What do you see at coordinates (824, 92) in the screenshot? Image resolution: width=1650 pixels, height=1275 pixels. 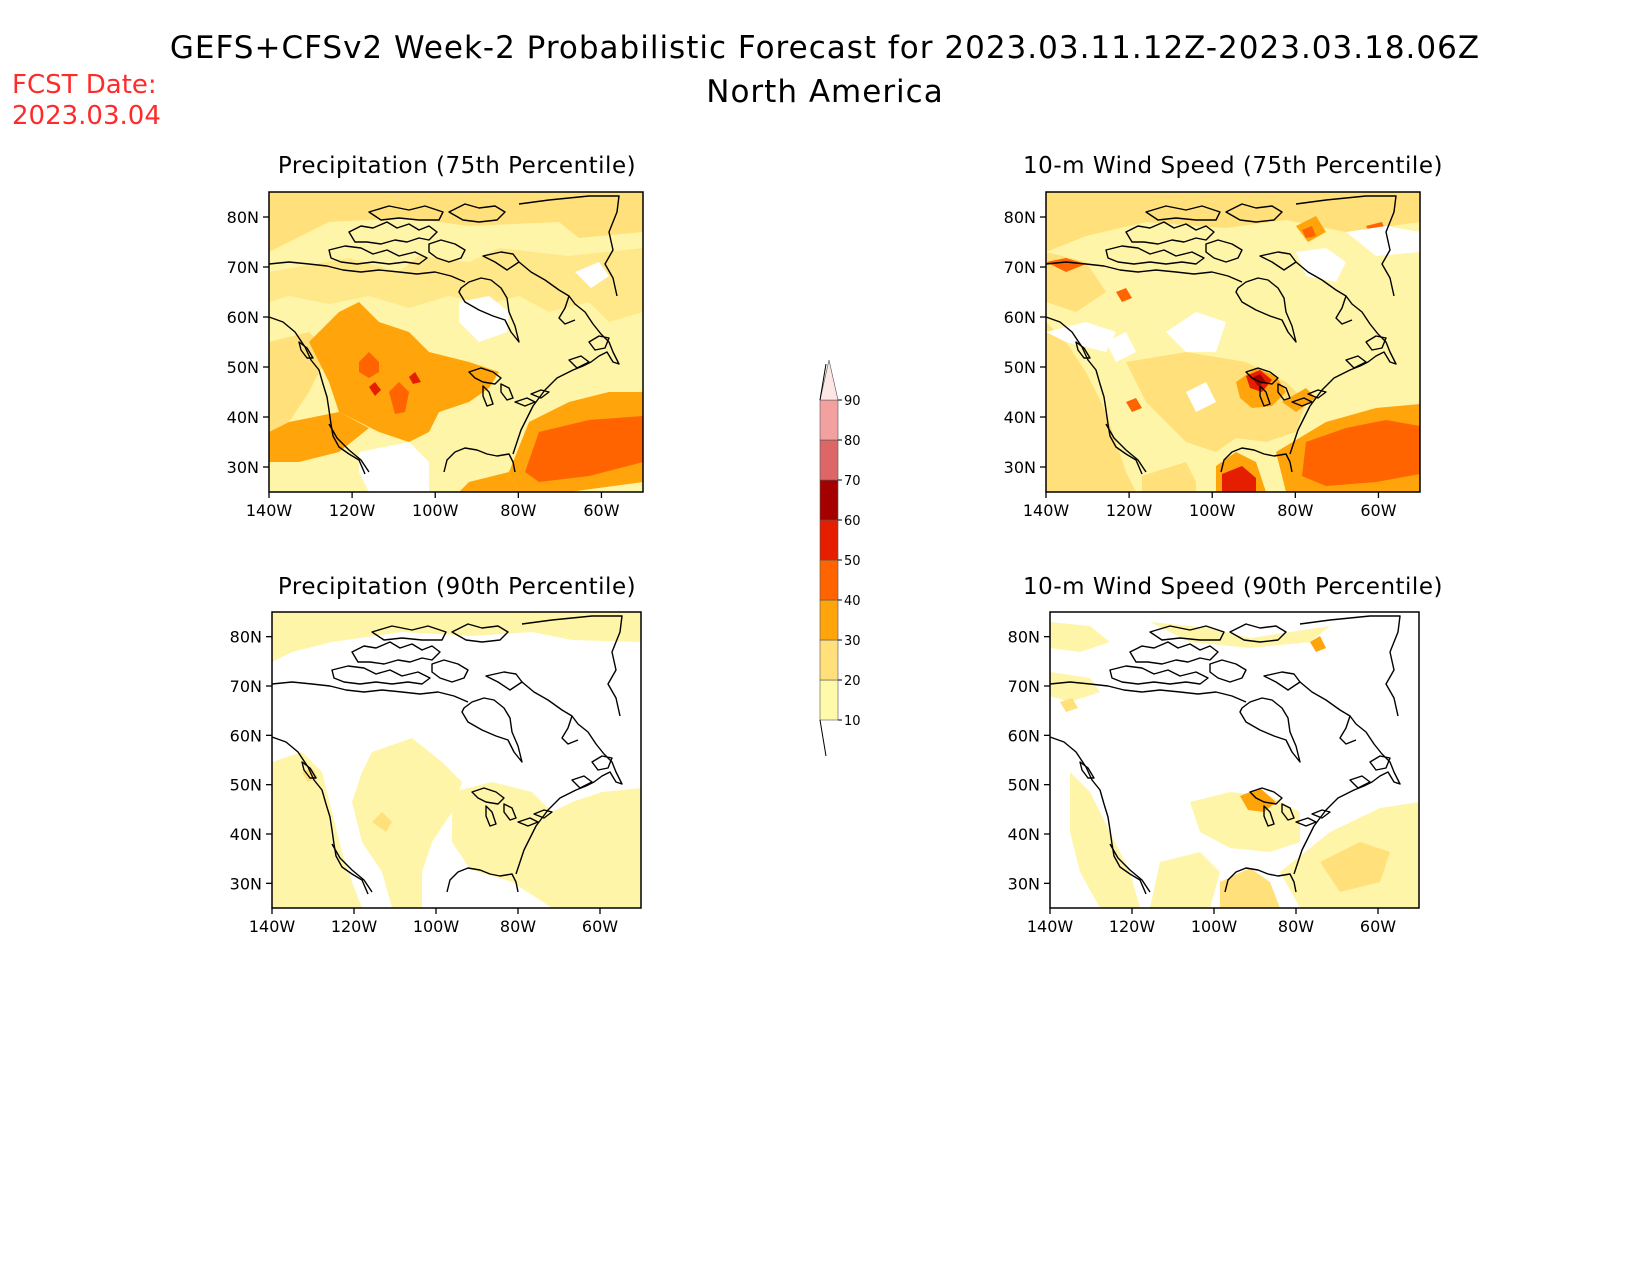 I see `figure-subtitle: North America` at bounding box center [824, 92].